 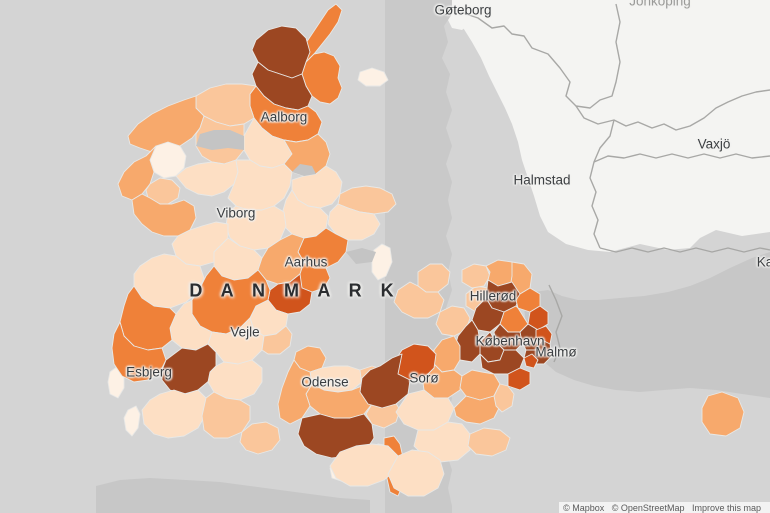 What do you see at coordinates (174, 414) in the screenshot?
I see `municipality-toender` at bounding box center [174, 414].